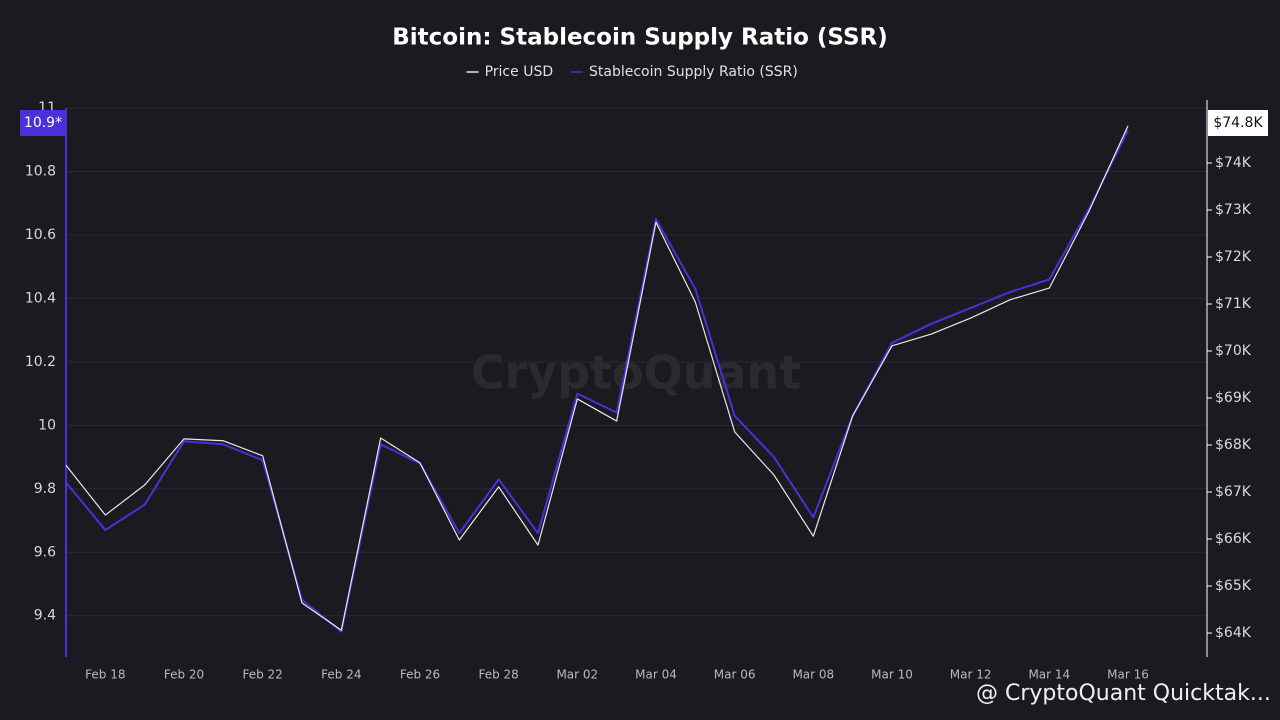  What do you see at coordinates (1233, 210) in the screenshot?
I see `y2-tick-label: $73K` at bounding box center [1233, 210].